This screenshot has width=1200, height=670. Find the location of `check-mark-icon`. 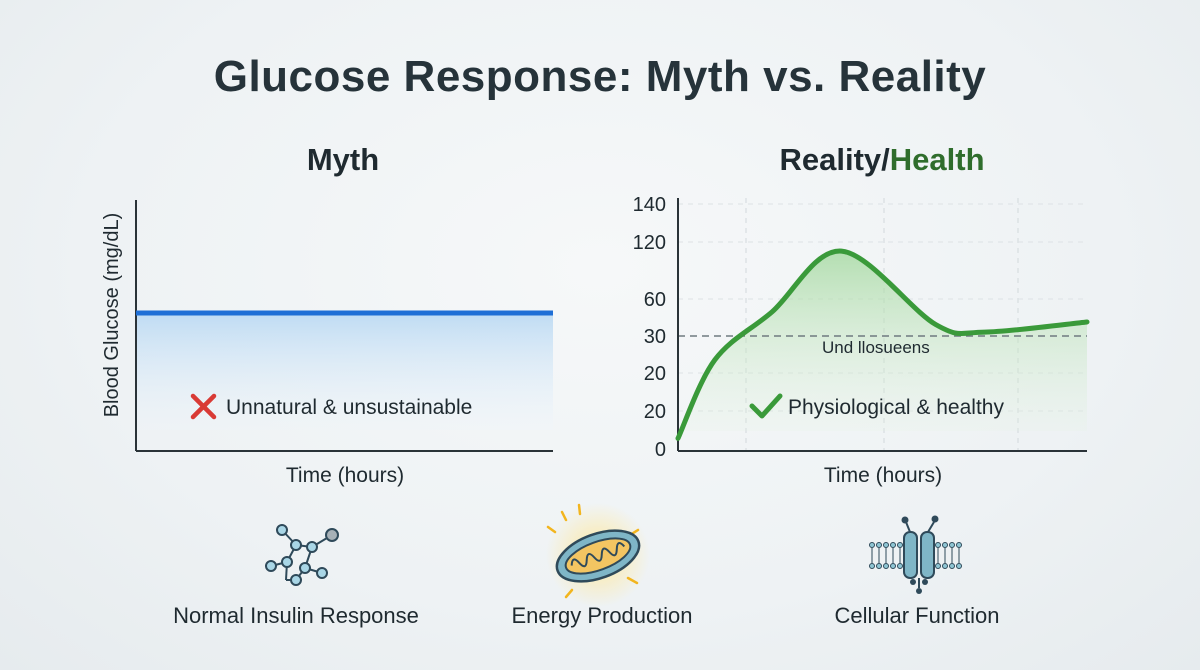

check-mark-icon is located at coordinates (766, 406).